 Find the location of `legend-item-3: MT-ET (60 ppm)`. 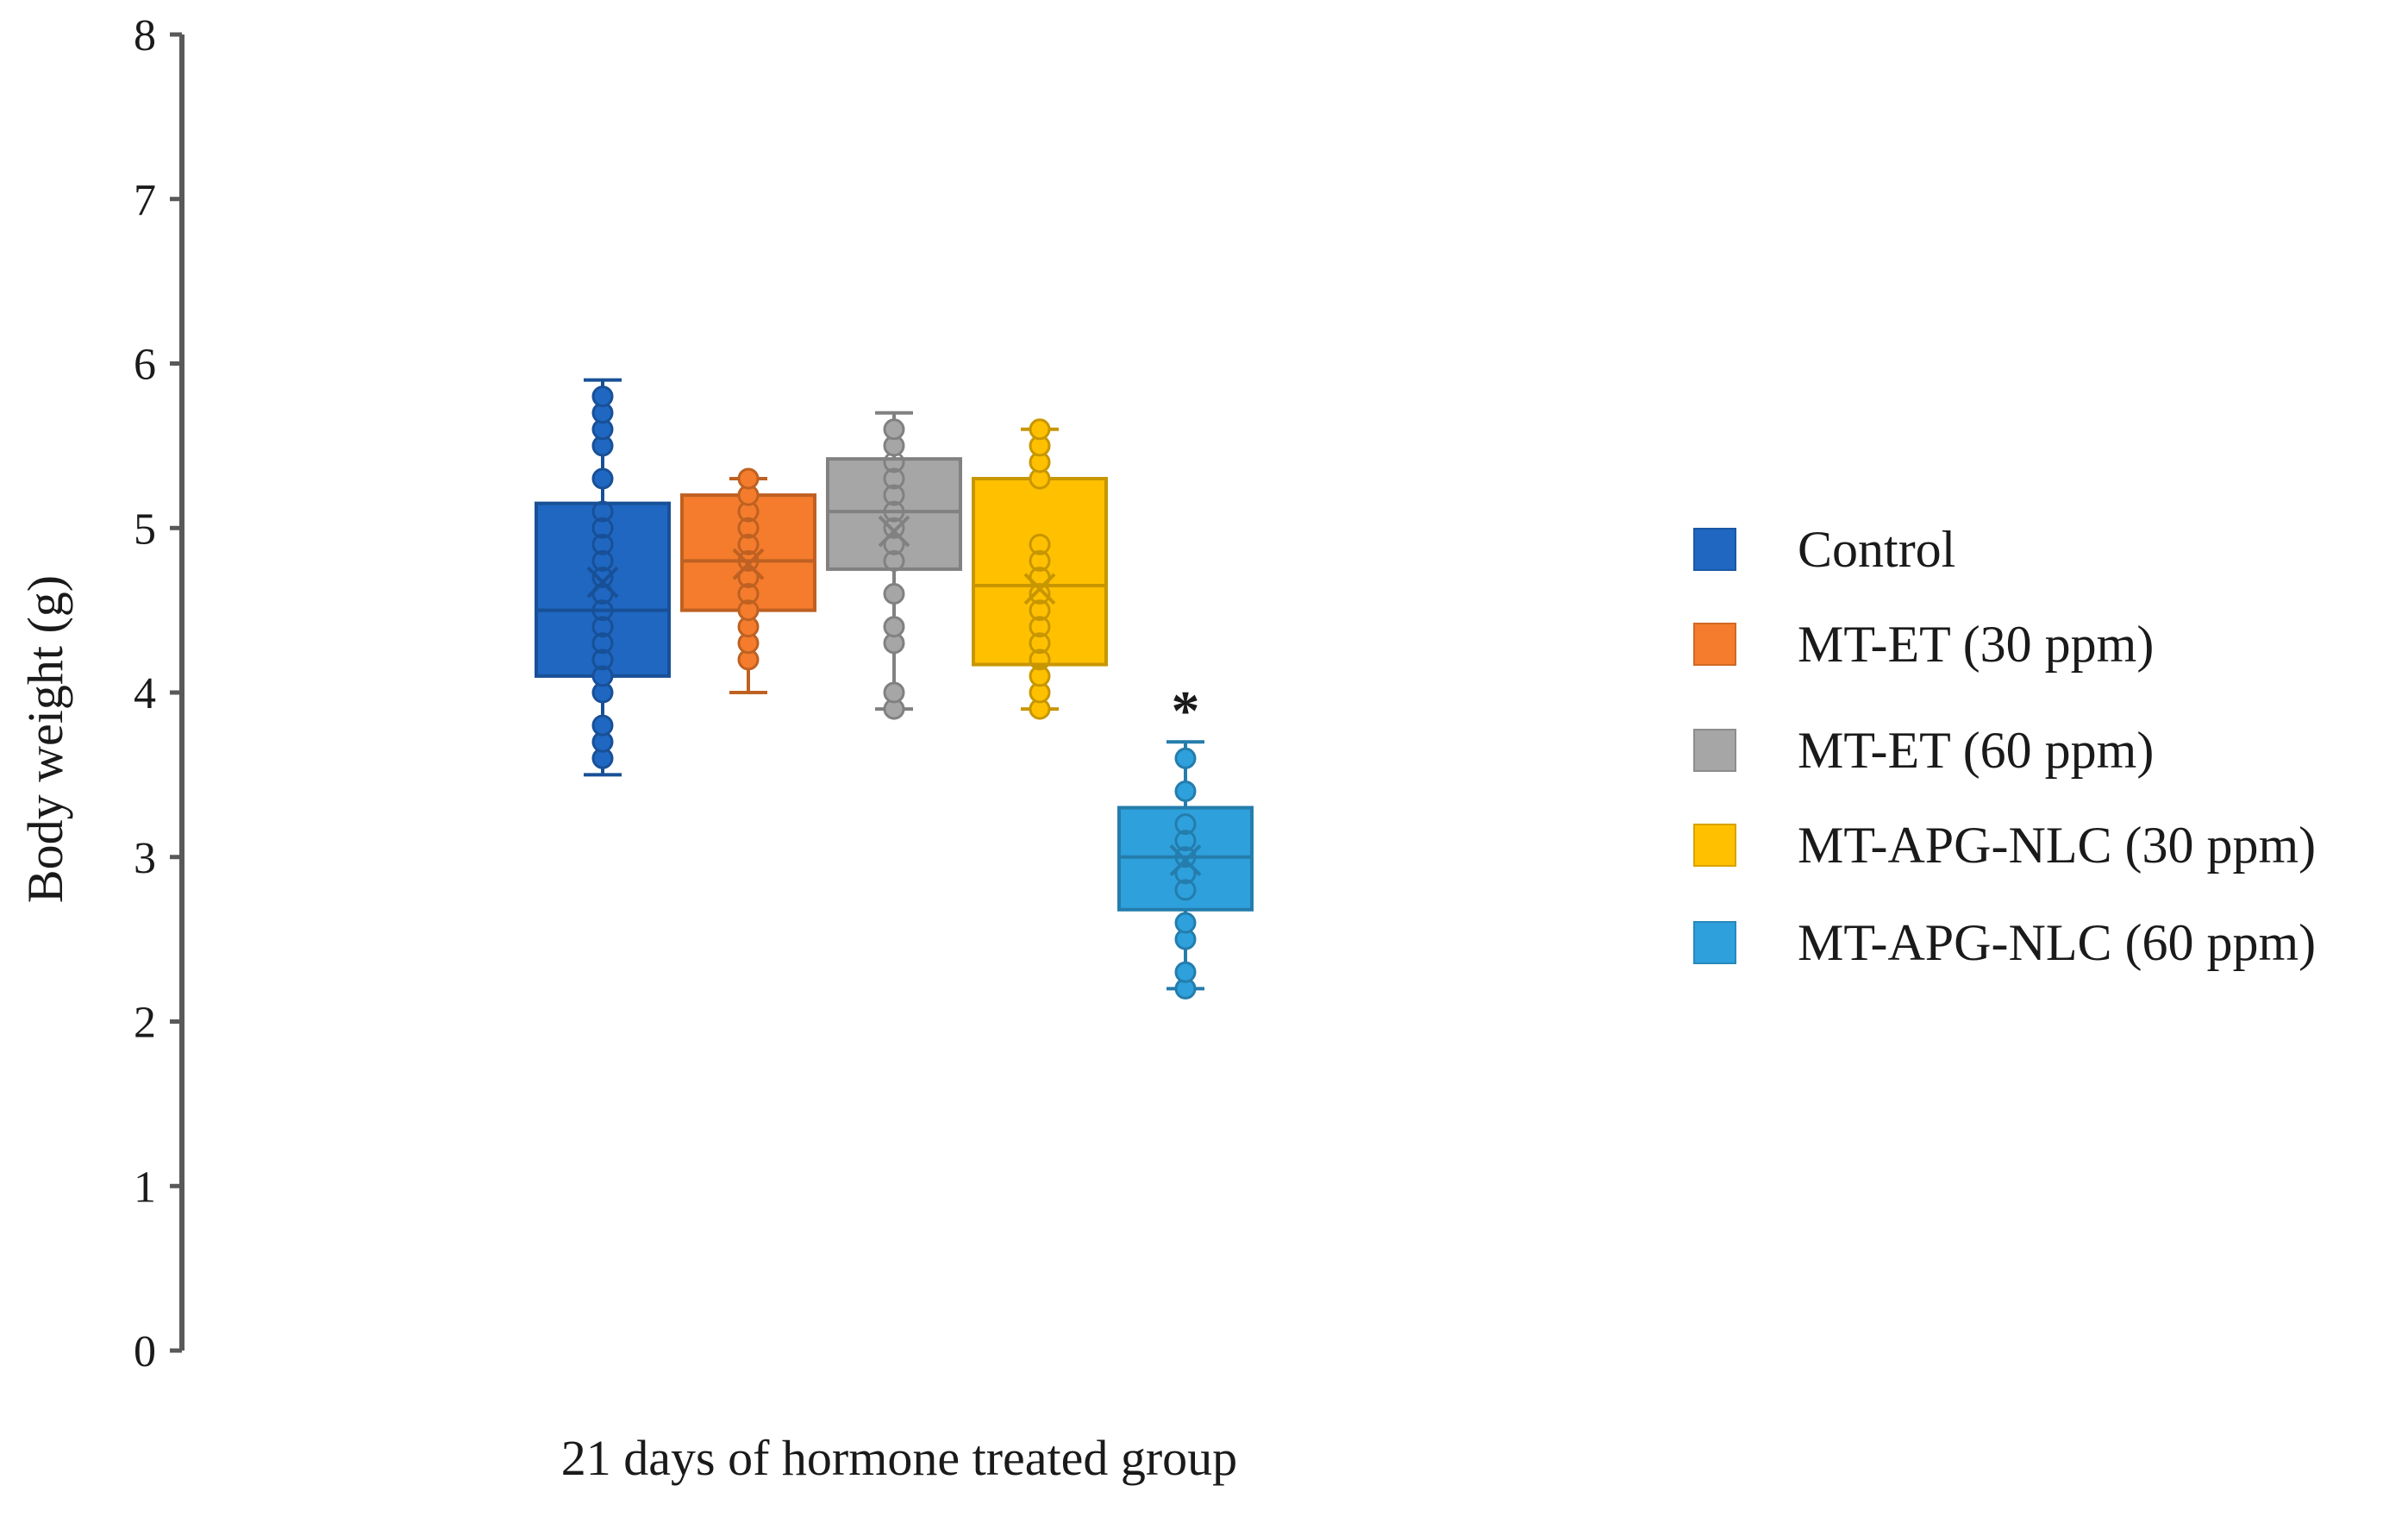

legend-item-3: MT-ET (60 ppm) is located at coordinates (1923, 750).